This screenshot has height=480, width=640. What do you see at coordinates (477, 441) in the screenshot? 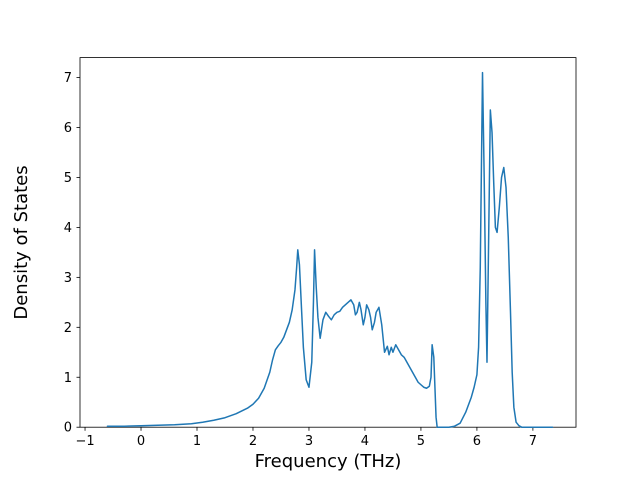
I see `x-tick-label: 6` at bounding box center [477, 441].